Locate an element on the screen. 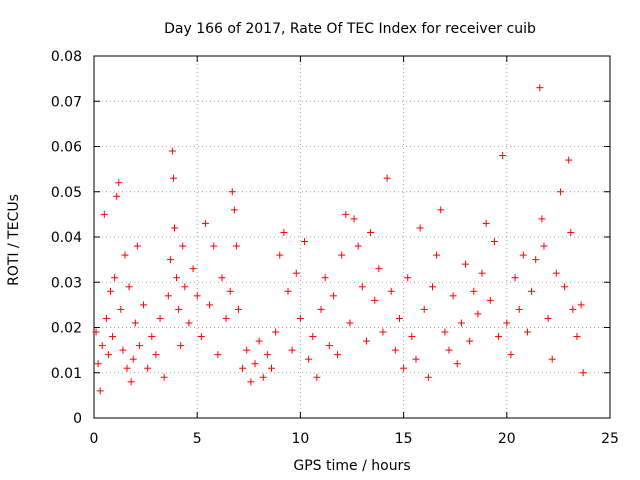 This screenshot has width=640, height=480. y-axis-label: ROTI / TECUs is located at coordinates (14, 240).